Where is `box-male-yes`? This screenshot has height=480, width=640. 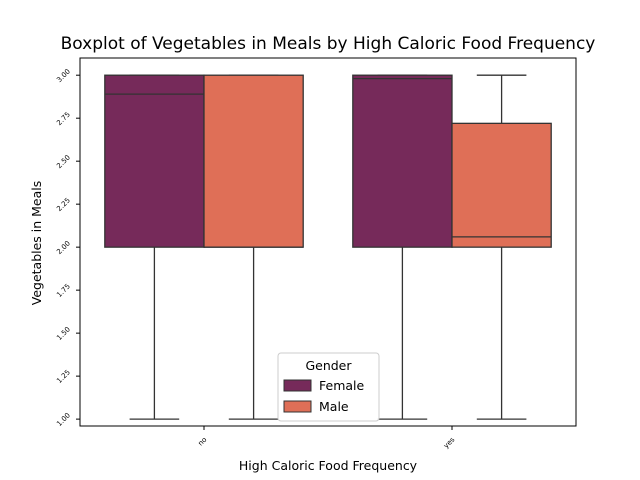
box-male-yes is located at coordinates (501, 247).